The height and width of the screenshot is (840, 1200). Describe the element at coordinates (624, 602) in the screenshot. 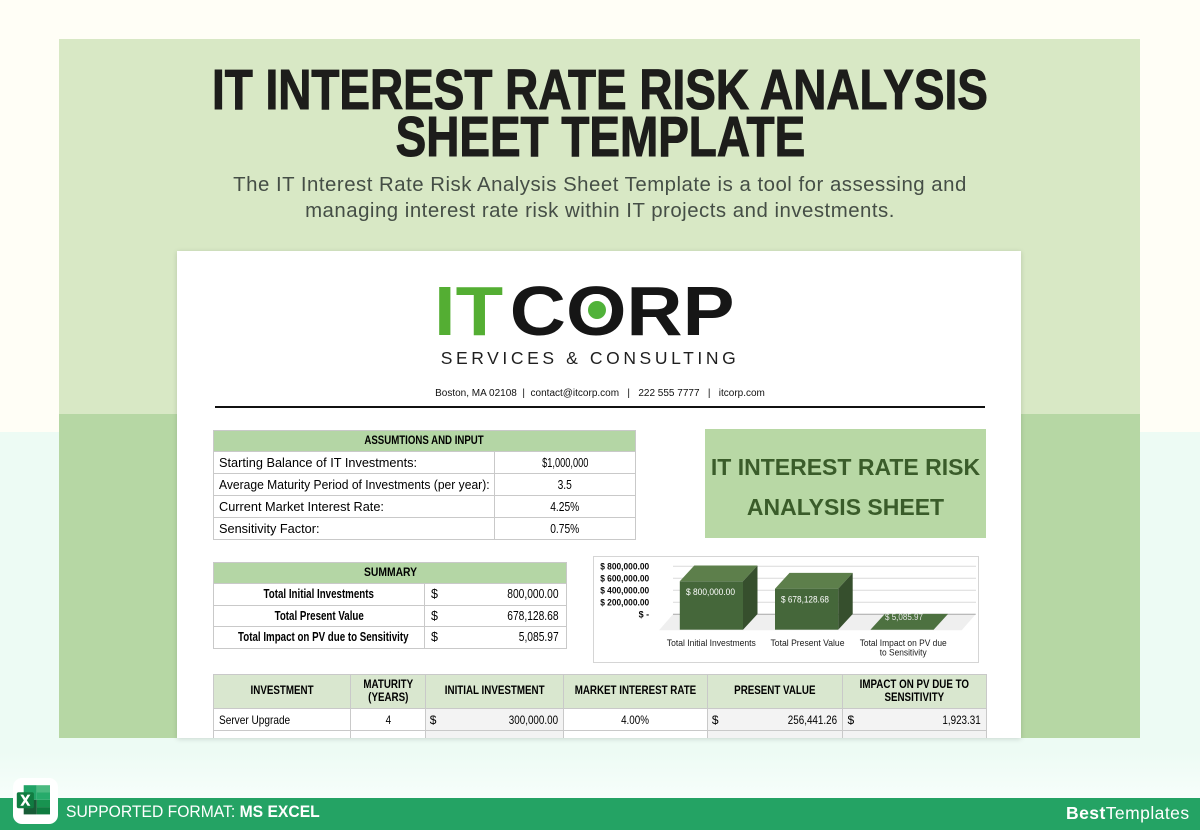

I see `svg-text: $ 200,000.00` at that location.